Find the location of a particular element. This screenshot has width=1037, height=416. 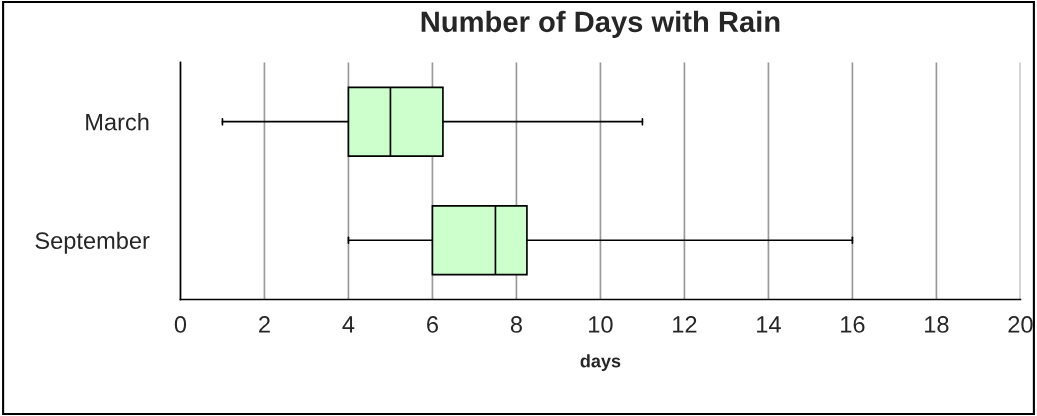

x-tick-label: 20 is located at coordinates (1020, 324).